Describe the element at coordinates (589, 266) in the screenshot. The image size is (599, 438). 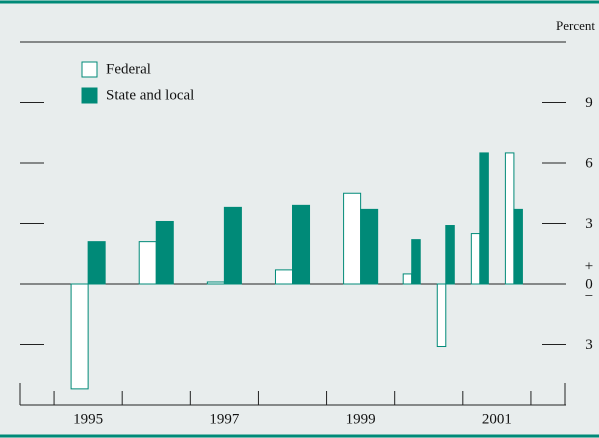
I see `zero-sign: +` at that location.